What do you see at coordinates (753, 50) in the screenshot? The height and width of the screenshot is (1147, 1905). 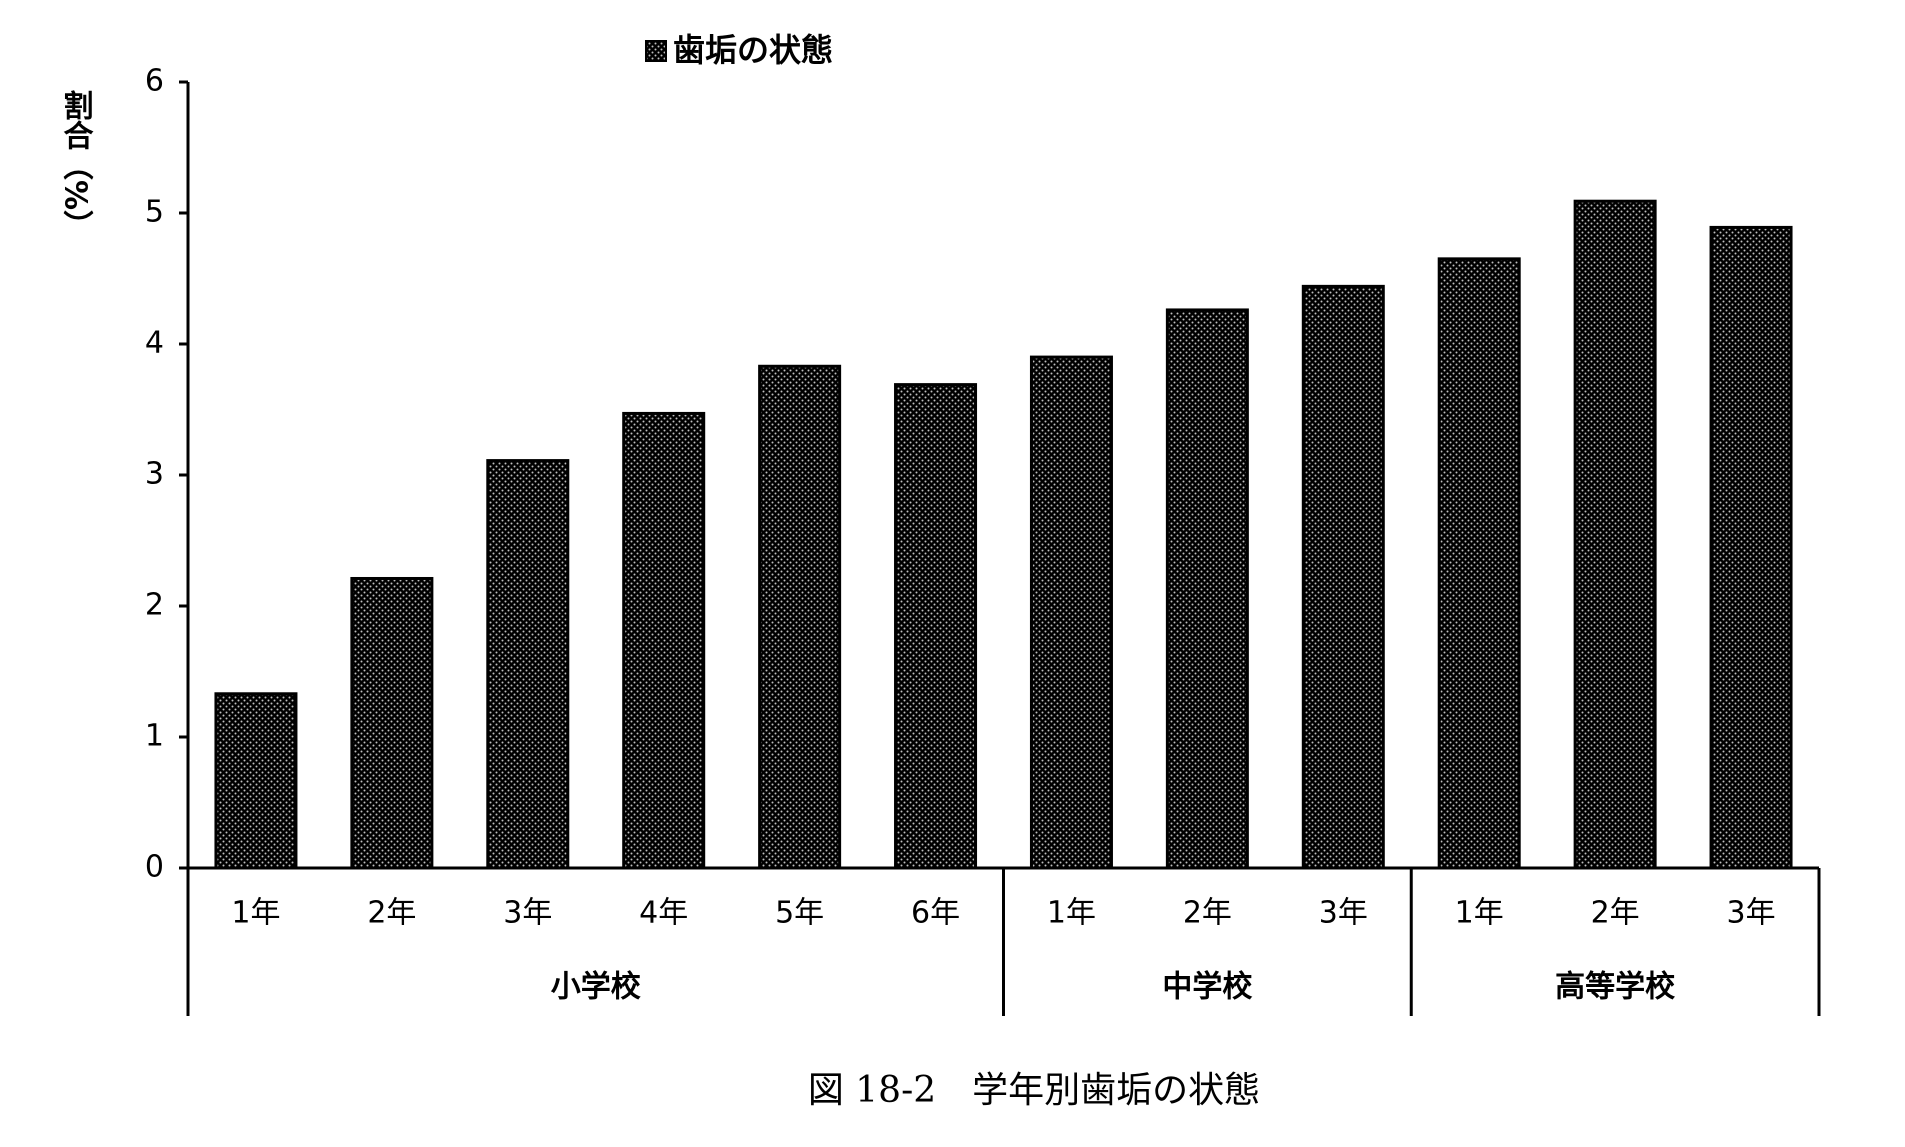 I see `legend-label: 歯垢の状態` at bounding box center [753, 50].